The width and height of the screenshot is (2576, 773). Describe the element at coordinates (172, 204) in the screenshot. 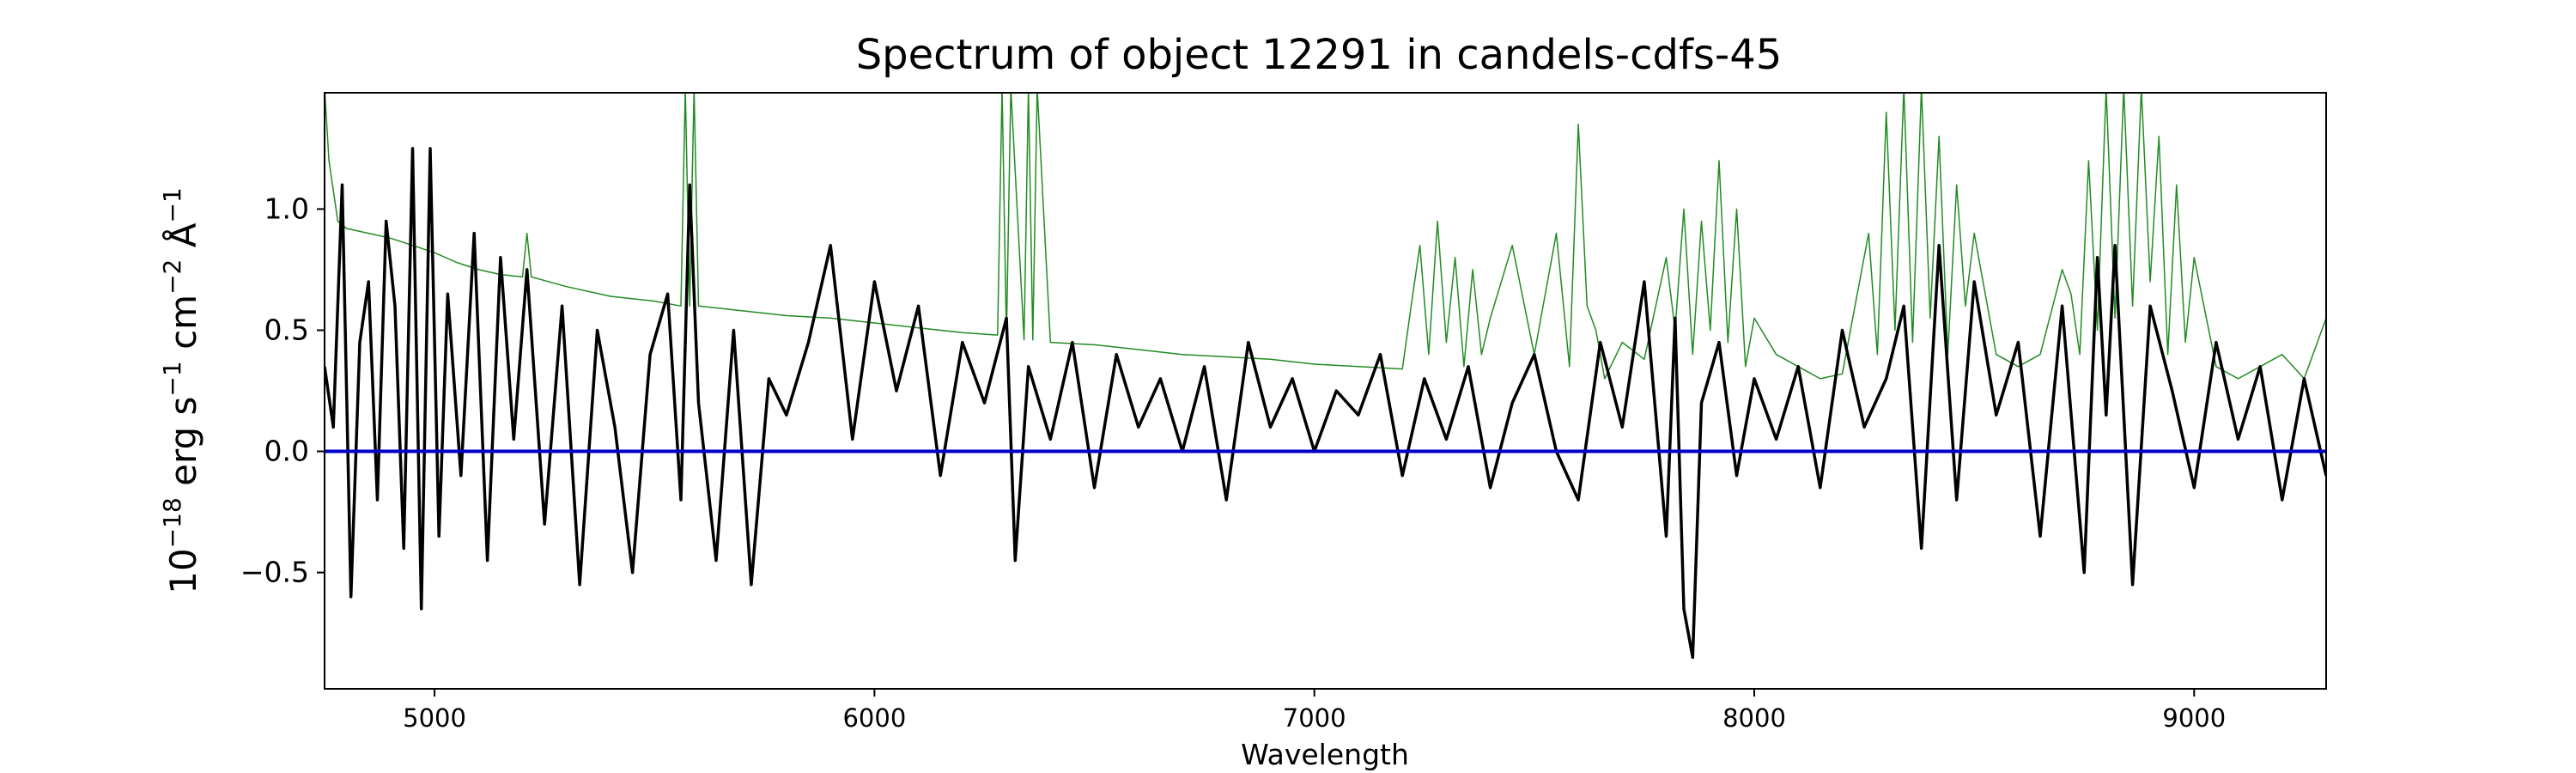

I see `y-axis-label-exp4: −1` at that location.